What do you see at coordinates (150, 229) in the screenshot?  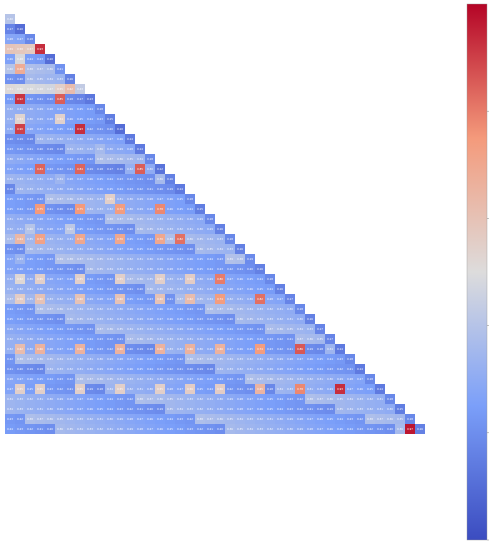 I see `heatmap-cell-value: 0.35` at bounding box center [150, 229].